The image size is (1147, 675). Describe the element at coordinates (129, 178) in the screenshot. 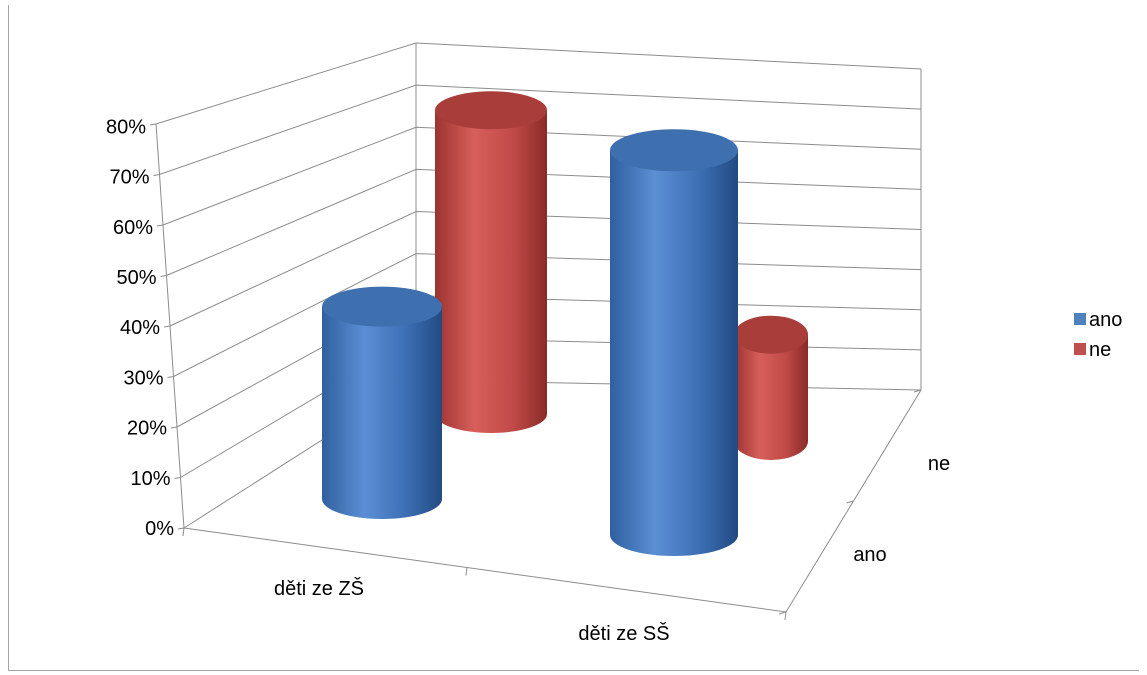

I see `y-tick-label: 70%` at that location.